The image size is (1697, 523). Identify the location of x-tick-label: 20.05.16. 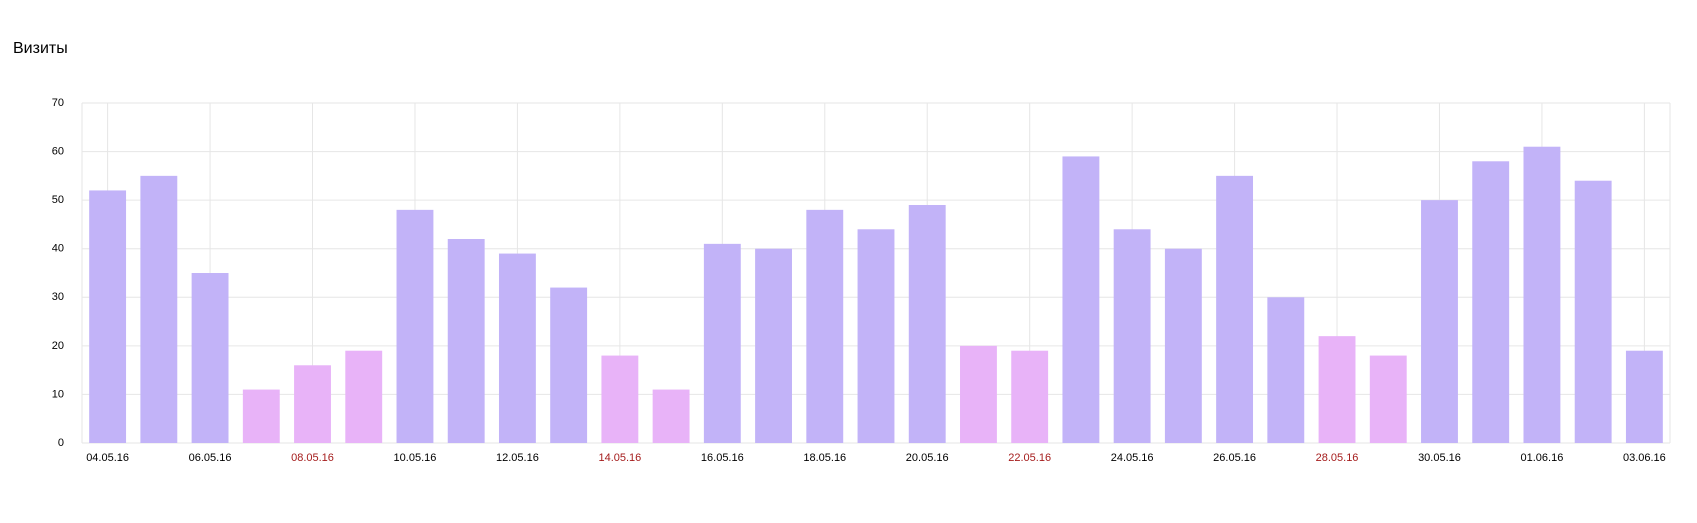
(927, 458).